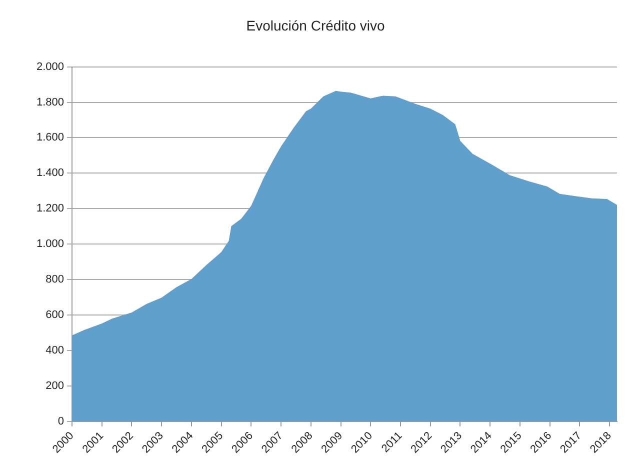 This screenshot has height=469, width=627. What do you see at coordinates (61, 421) in the screenshot?
I see `y-tick-label: 0` at bounding box center [61, 421].